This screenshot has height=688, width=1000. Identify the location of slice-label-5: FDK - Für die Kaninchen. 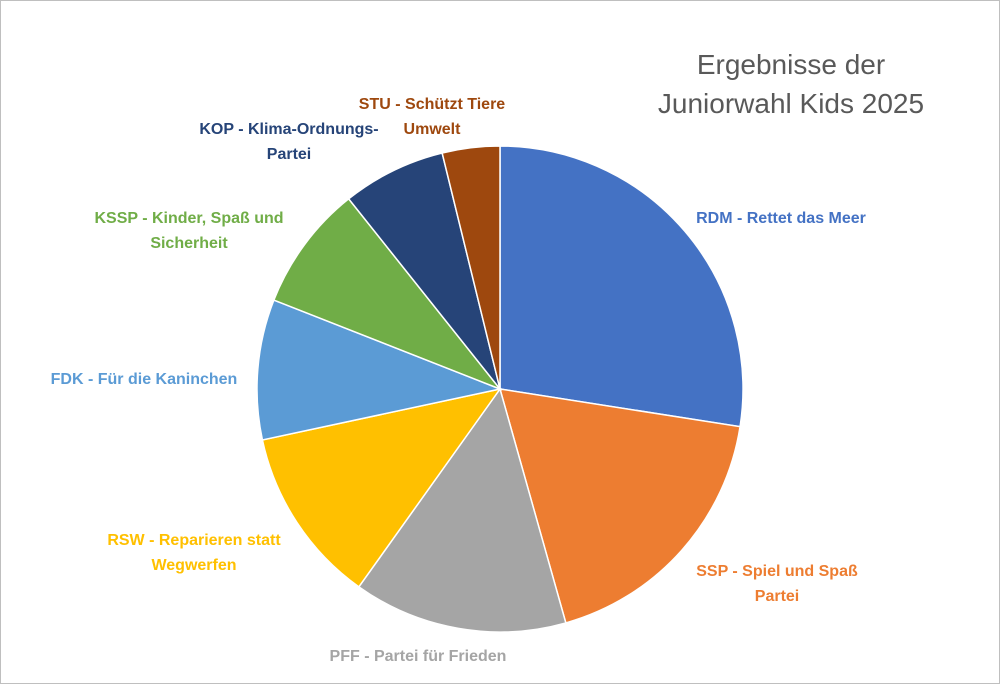
(144, 379).